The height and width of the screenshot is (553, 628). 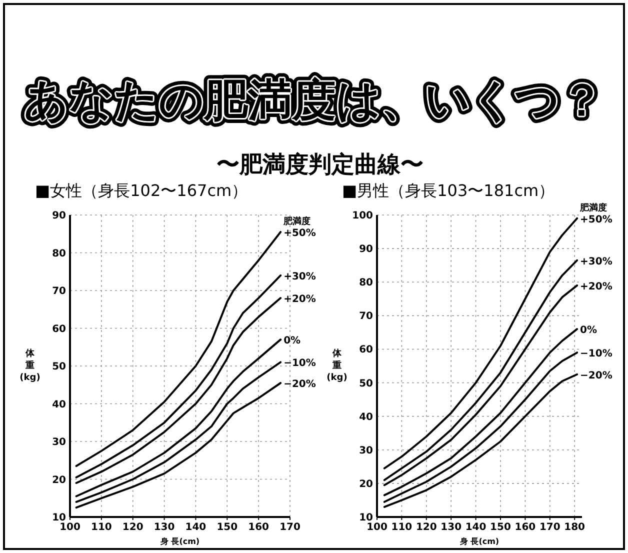 I want to click on chart-title: ■女性（身長102〜167cm）, so click(x=141, y=190).